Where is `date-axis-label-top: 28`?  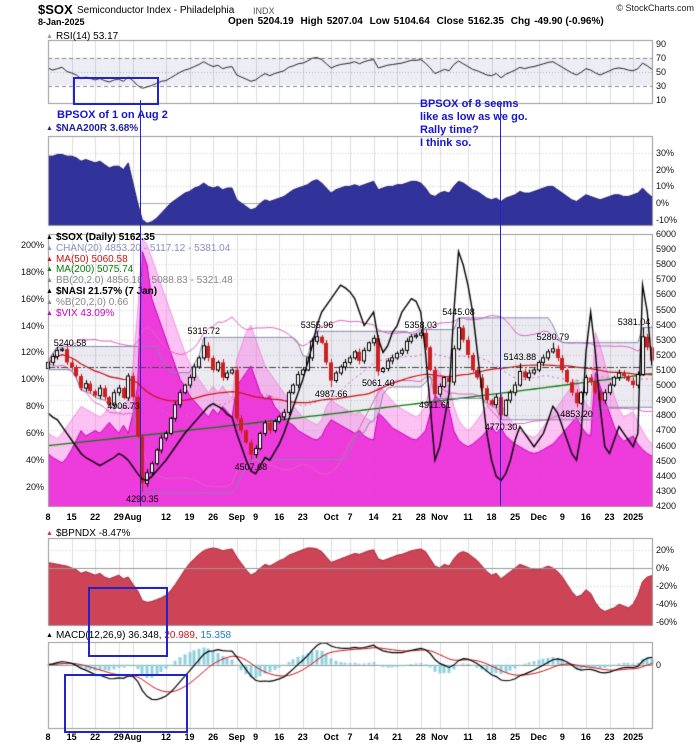 date-axis-label-top: 28 is located at coordinates (420, 517).